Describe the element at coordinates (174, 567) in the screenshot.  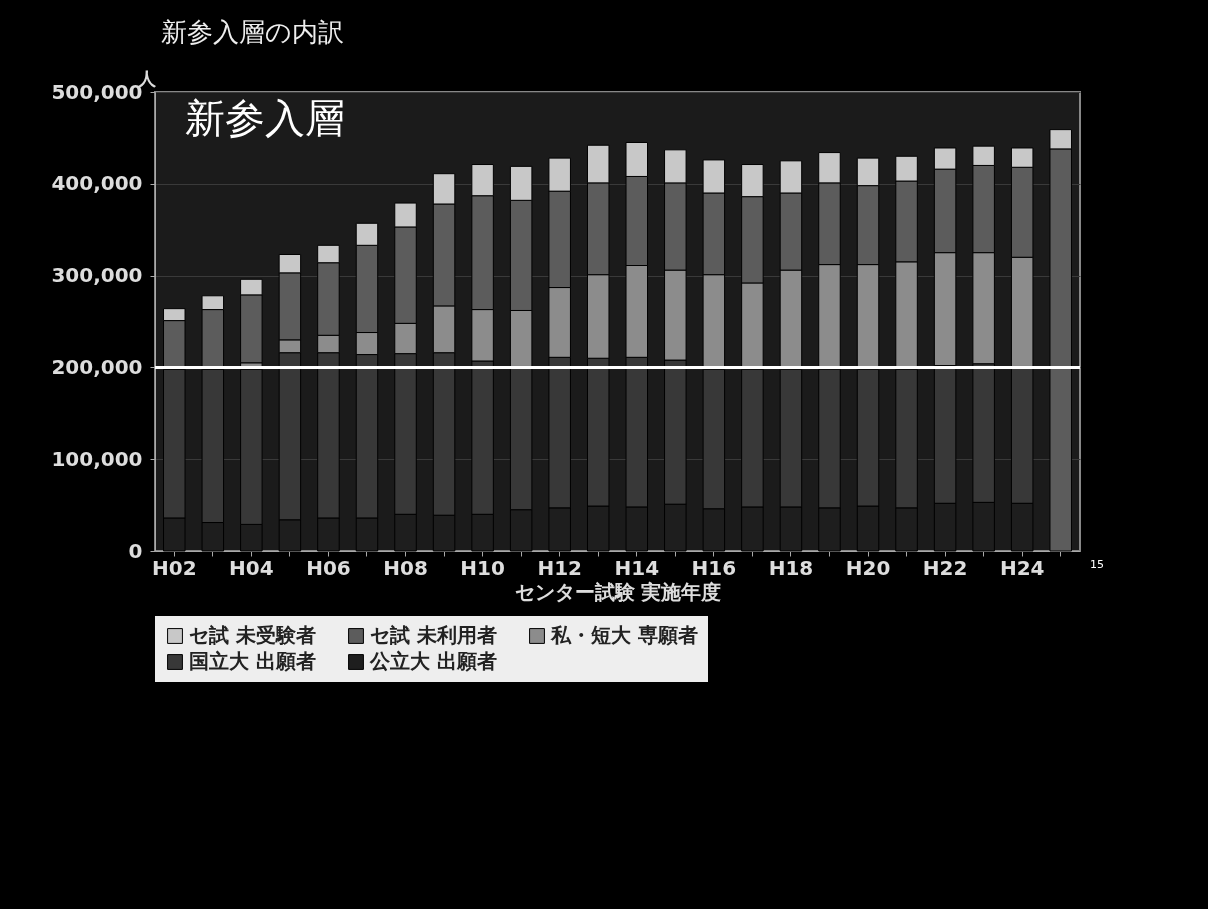
I see `x-tick-label: H02` at that location.